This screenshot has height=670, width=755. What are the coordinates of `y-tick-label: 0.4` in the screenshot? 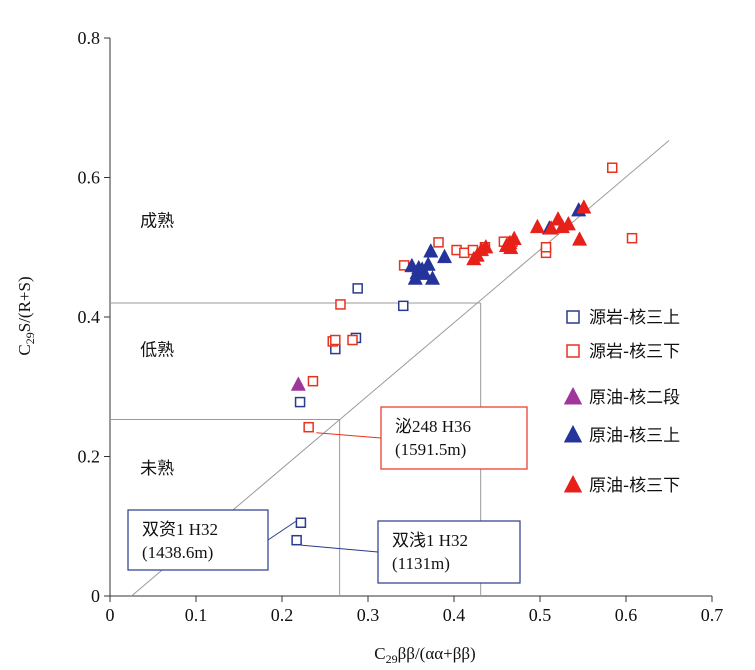 It's located at (89, 317).